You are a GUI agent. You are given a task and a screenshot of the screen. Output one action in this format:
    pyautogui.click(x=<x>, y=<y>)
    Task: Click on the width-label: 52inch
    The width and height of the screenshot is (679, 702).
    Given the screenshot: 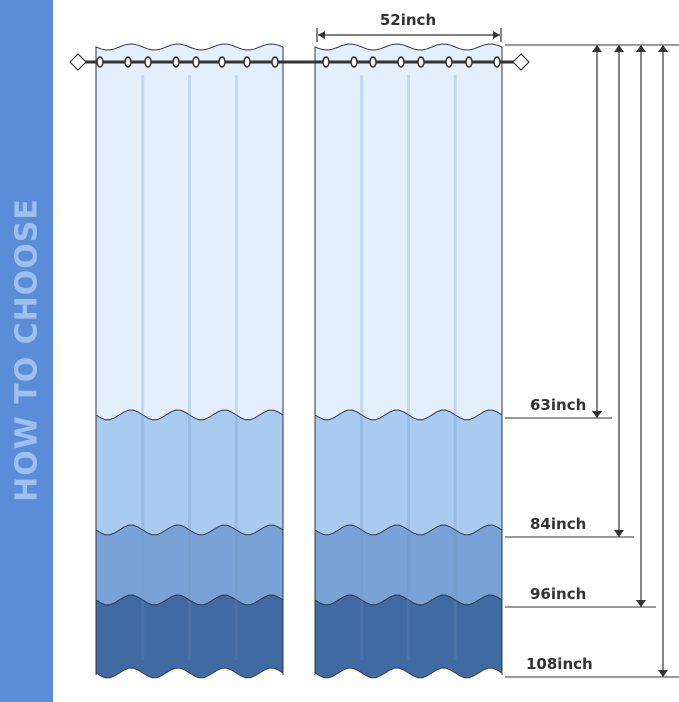 What is the action you would take?
    pyautogui.click(x=408, y=20)
    